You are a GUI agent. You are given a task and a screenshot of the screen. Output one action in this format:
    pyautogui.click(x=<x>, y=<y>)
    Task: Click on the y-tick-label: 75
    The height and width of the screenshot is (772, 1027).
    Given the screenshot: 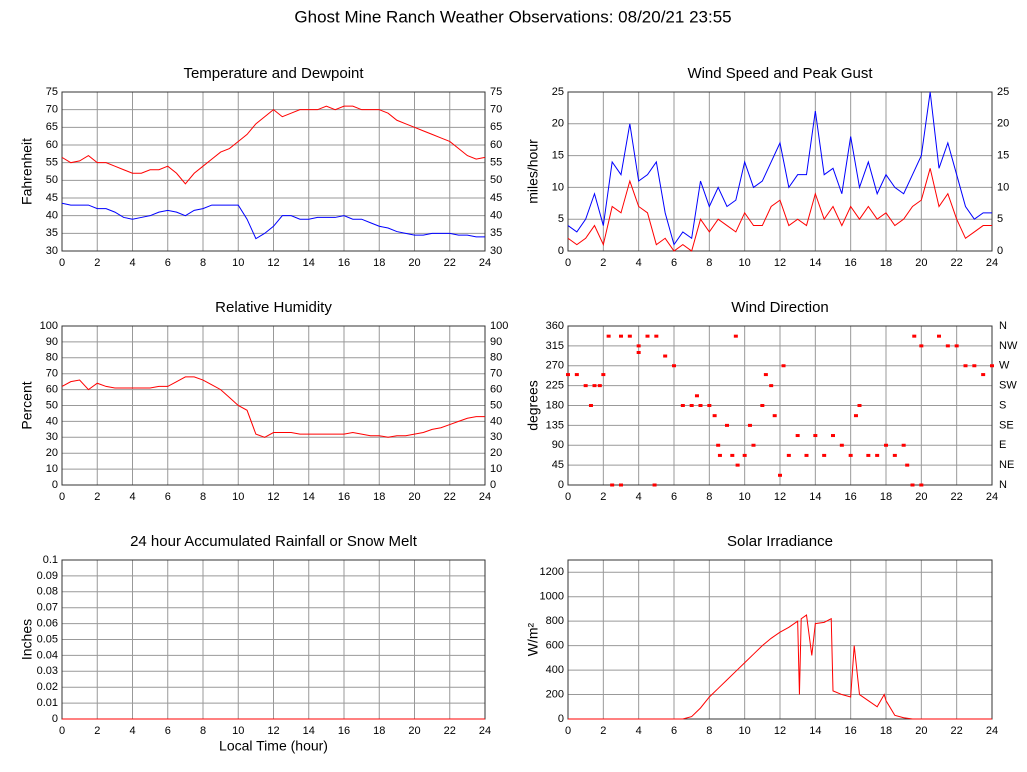 What is the action you would take?
    pyautogui.click(x=52, y=92)
    